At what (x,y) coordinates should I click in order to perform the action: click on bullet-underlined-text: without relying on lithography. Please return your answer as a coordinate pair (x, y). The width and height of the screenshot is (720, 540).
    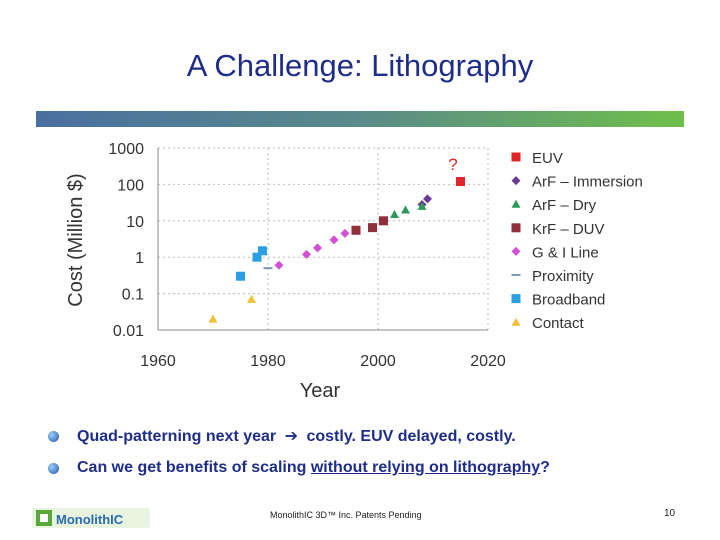
    Looking at the image, I should click on (425, 467).